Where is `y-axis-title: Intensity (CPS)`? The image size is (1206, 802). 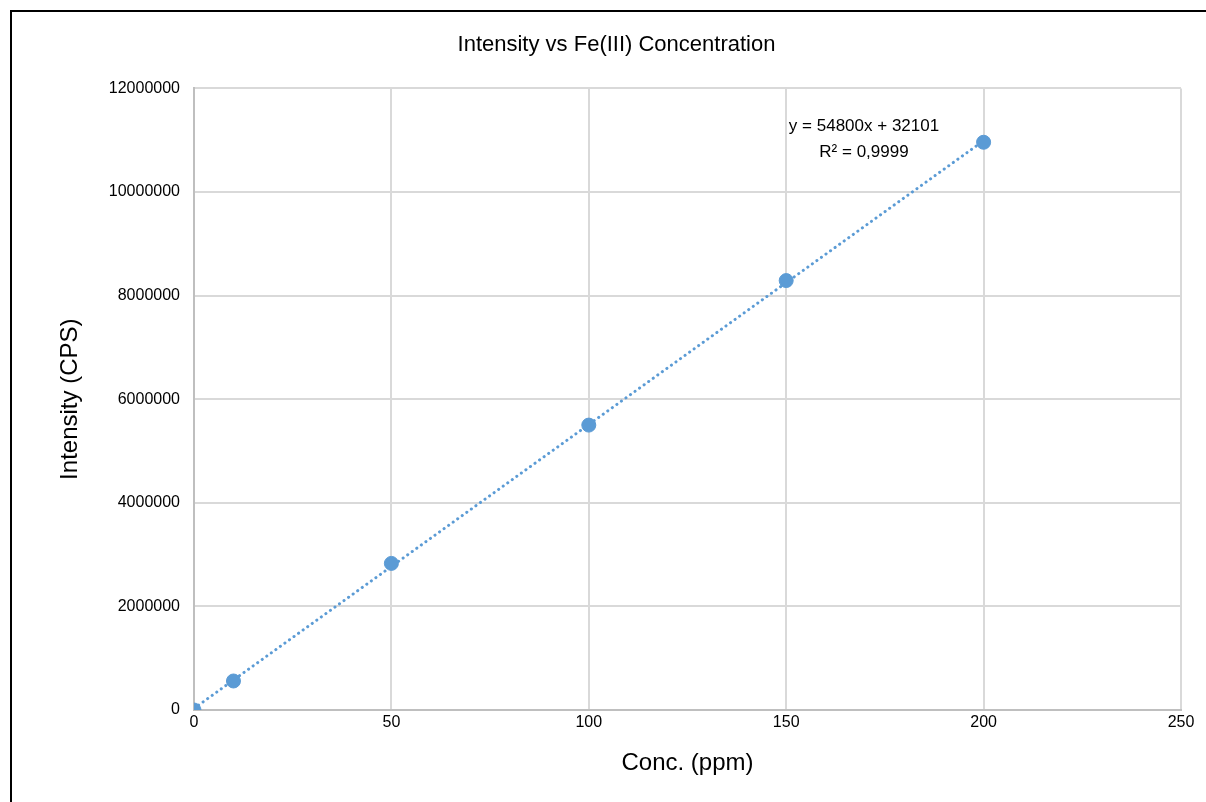
y-axis-title: Intensity (CPS) is located at coordinates (69, 399).